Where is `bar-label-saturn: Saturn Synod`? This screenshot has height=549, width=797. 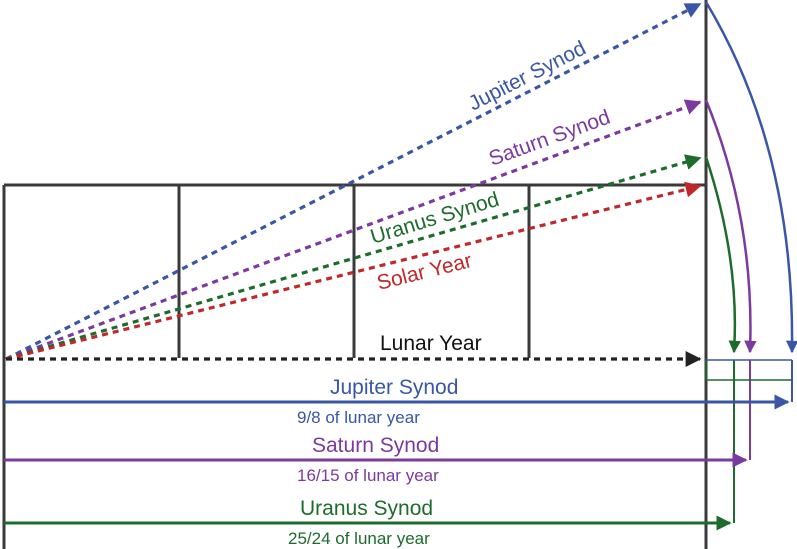 bar-label-saturn: Saturn Synod is located at coordinates (375, 445).